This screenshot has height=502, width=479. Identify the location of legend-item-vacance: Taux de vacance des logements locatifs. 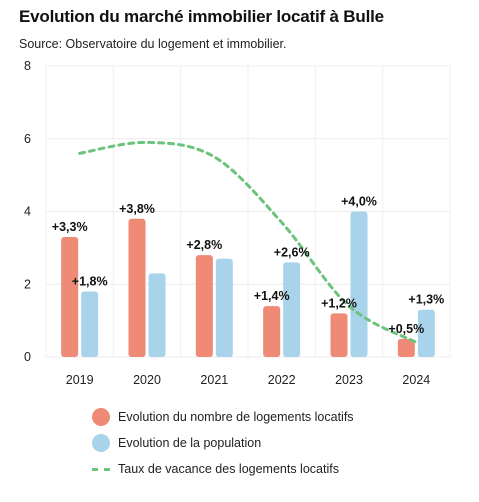
(223, 469).